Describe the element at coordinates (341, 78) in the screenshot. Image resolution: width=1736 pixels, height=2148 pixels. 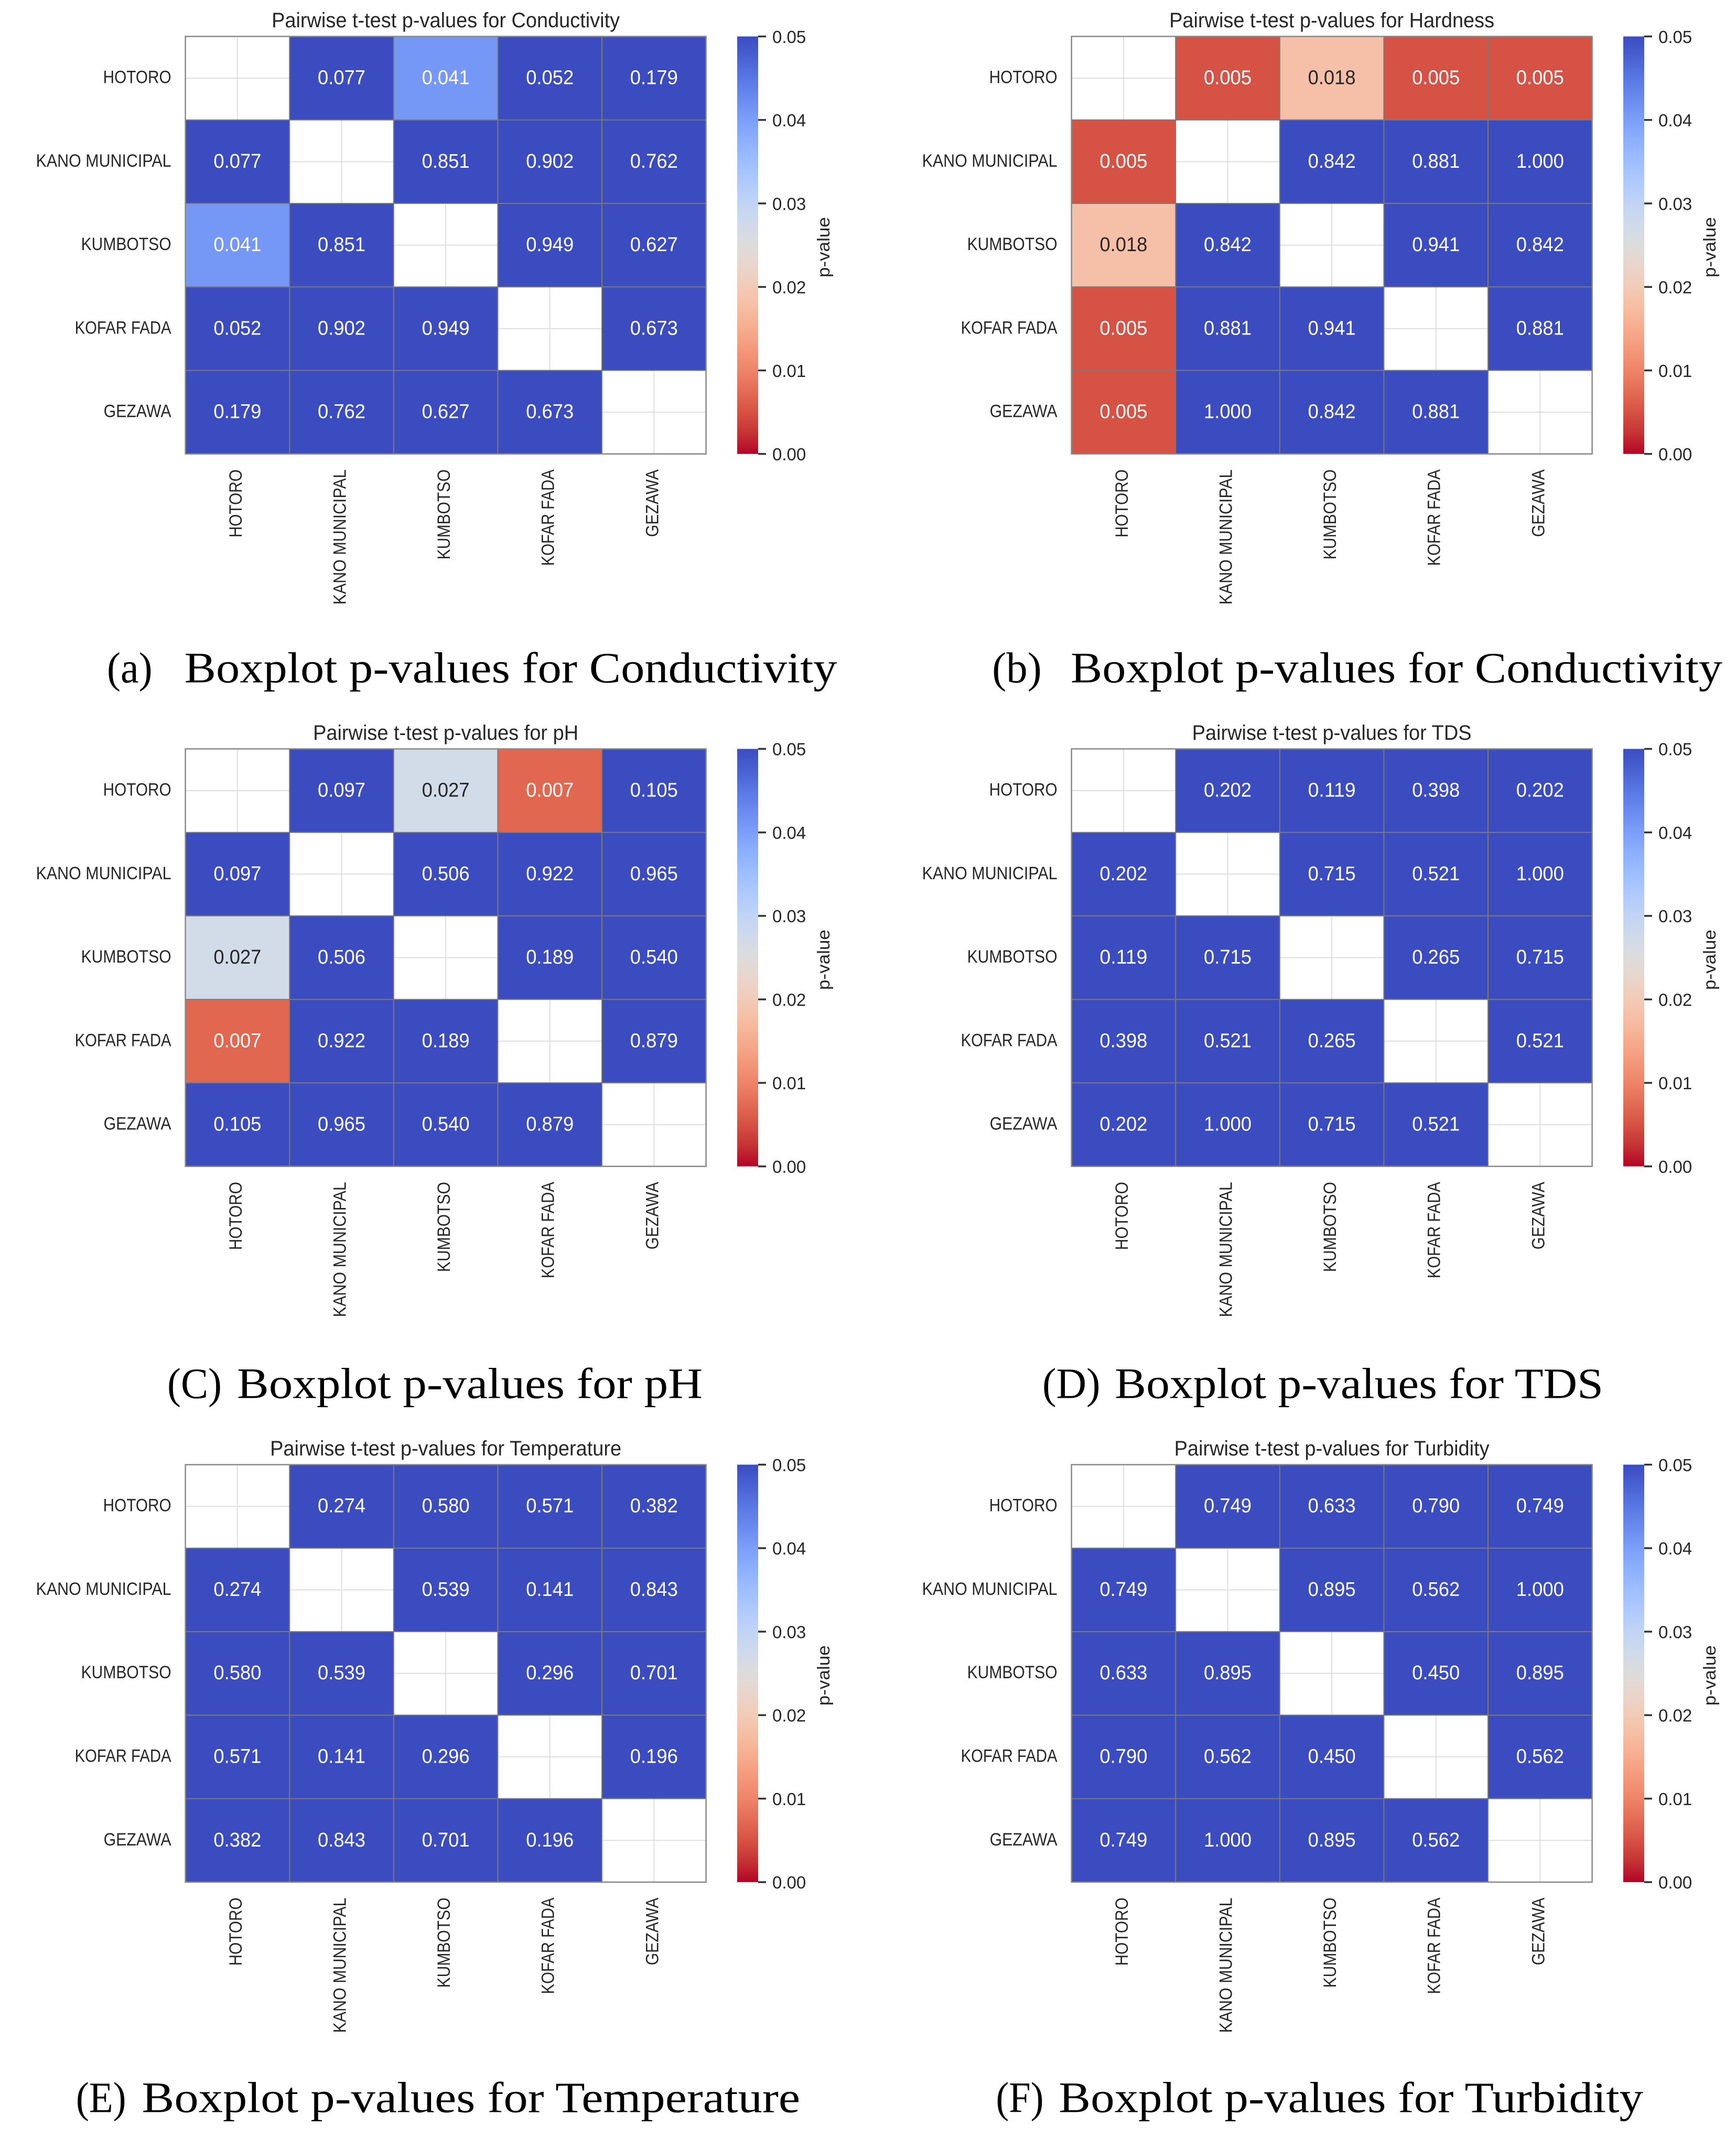
I see `svg-text: 0.077` at that location.